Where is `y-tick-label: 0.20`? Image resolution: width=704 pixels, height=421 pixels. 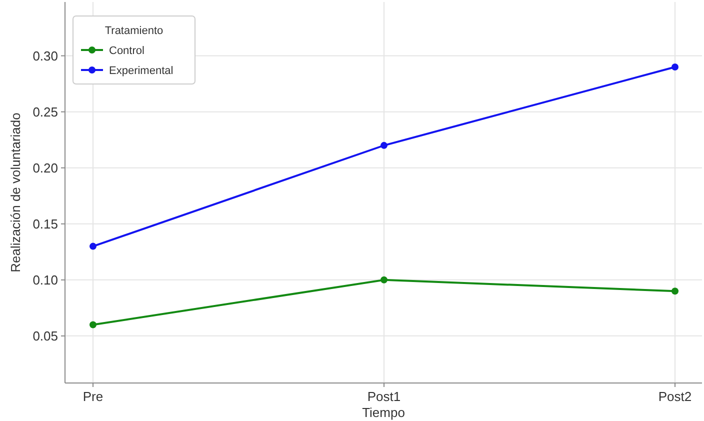 y-tick-label: 0.20 is located at coordinates (45, 168).